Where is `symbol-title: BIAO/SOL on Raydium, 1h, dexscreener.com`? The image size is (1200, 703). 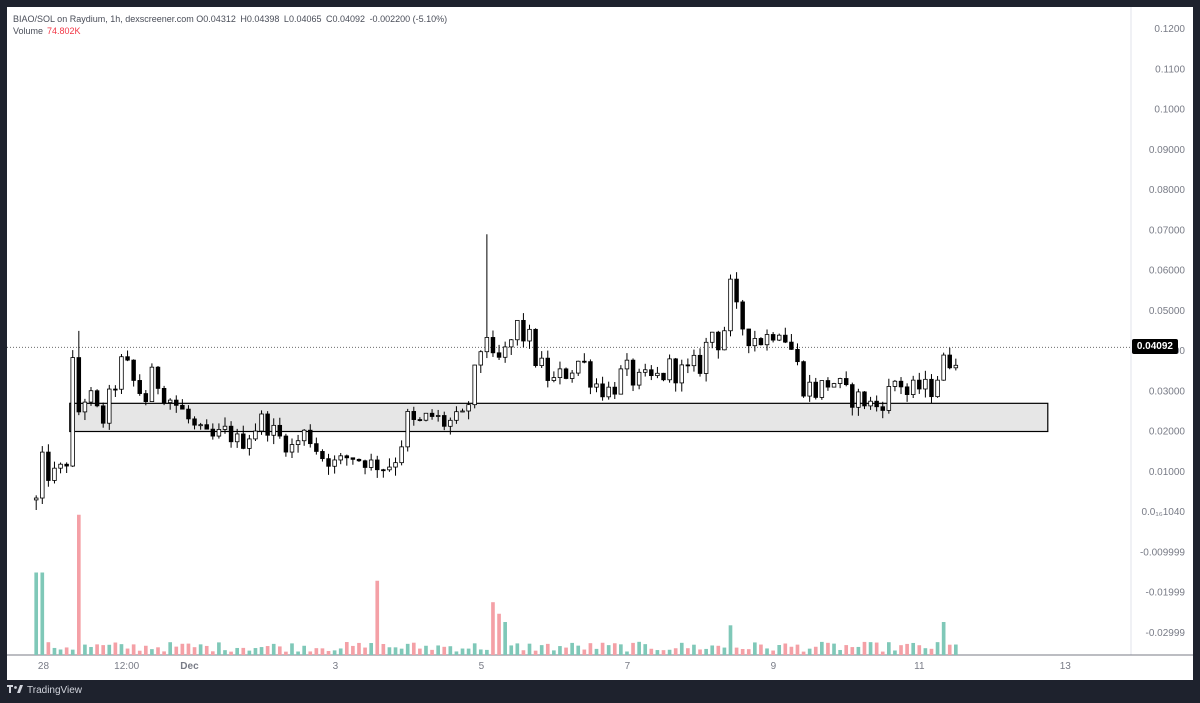 symbol-title: BIAO/SOL on Raydium, 1h, dexscreener.com is located at coordinates (103, 19).